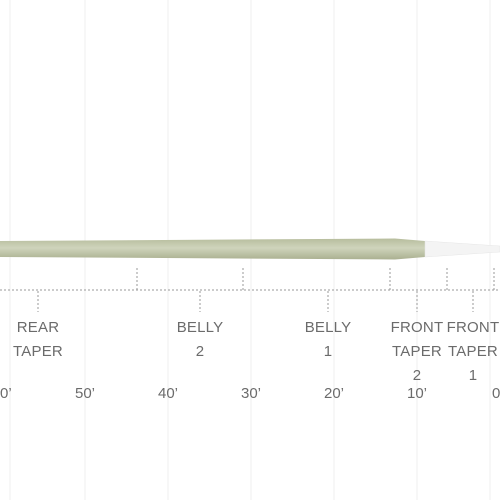  Describe the element at coordinates (38, 339) in the screenshot. I see `segment-label-rear-taper: REAR TAPER` at that location.